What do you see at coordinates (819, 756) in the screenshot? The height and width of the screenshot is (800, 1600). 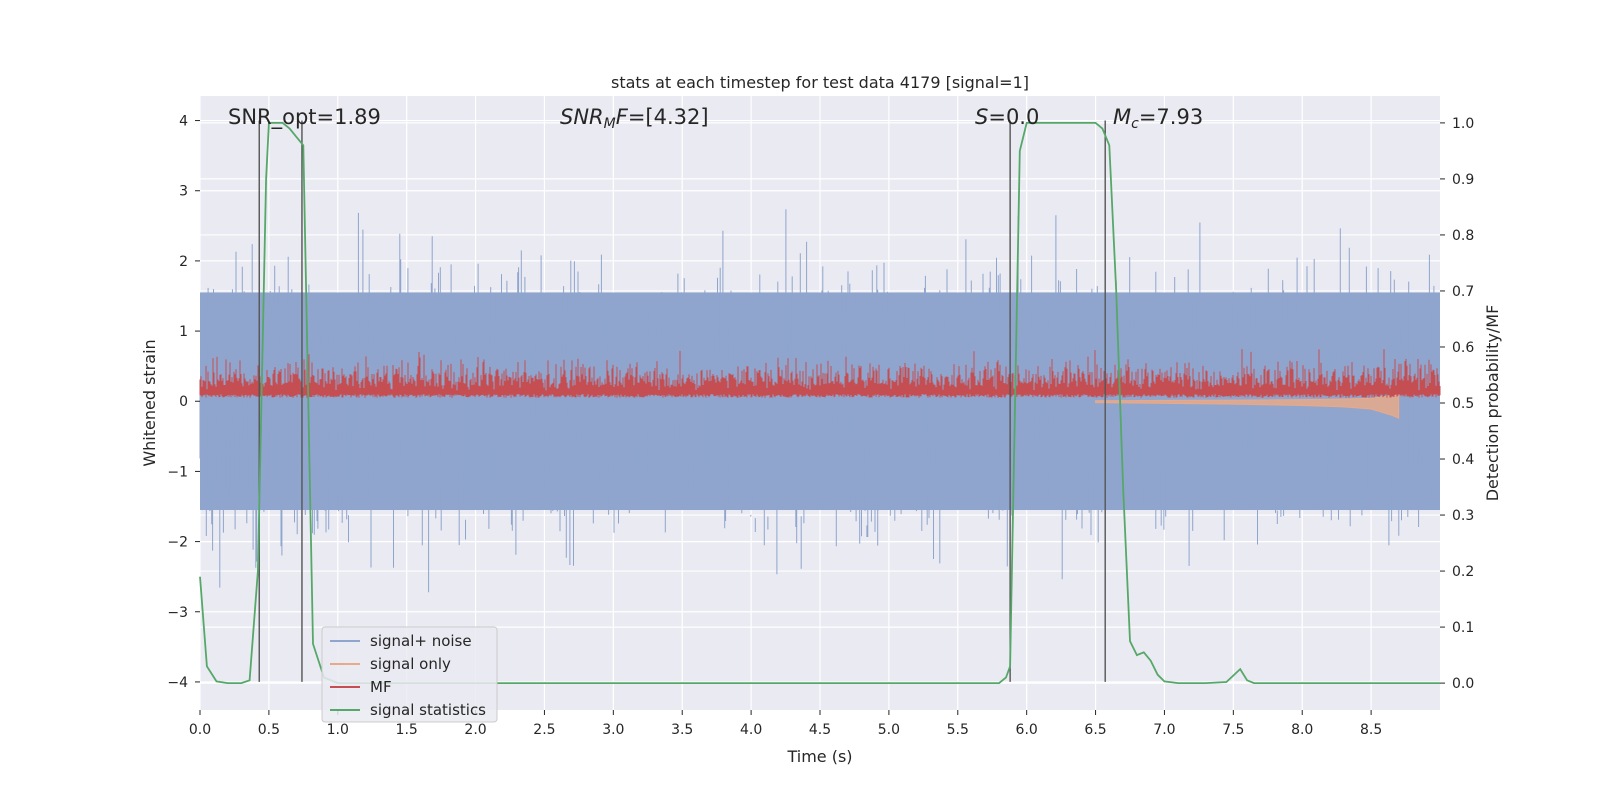 I see `x-axis-label: Time (s)` at bounding box center [819, 756].